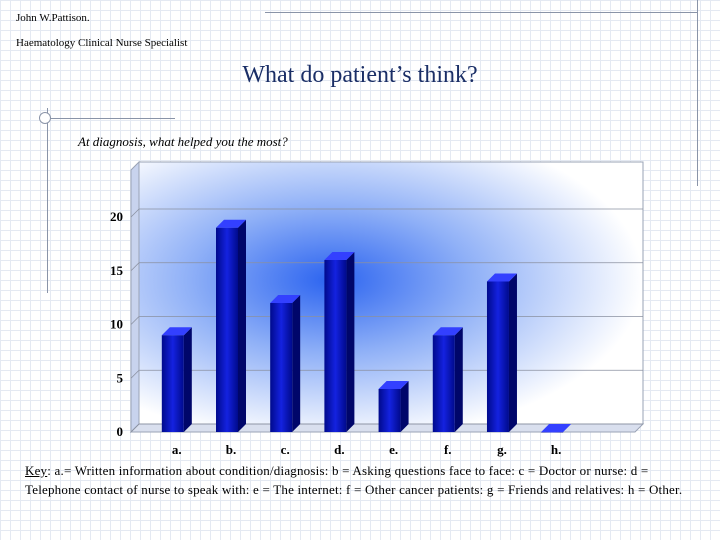  What do you see at coordinates (117, 270) in the screenshot?
I see `y-tick-label: 15` at bounding box center [117, 270].